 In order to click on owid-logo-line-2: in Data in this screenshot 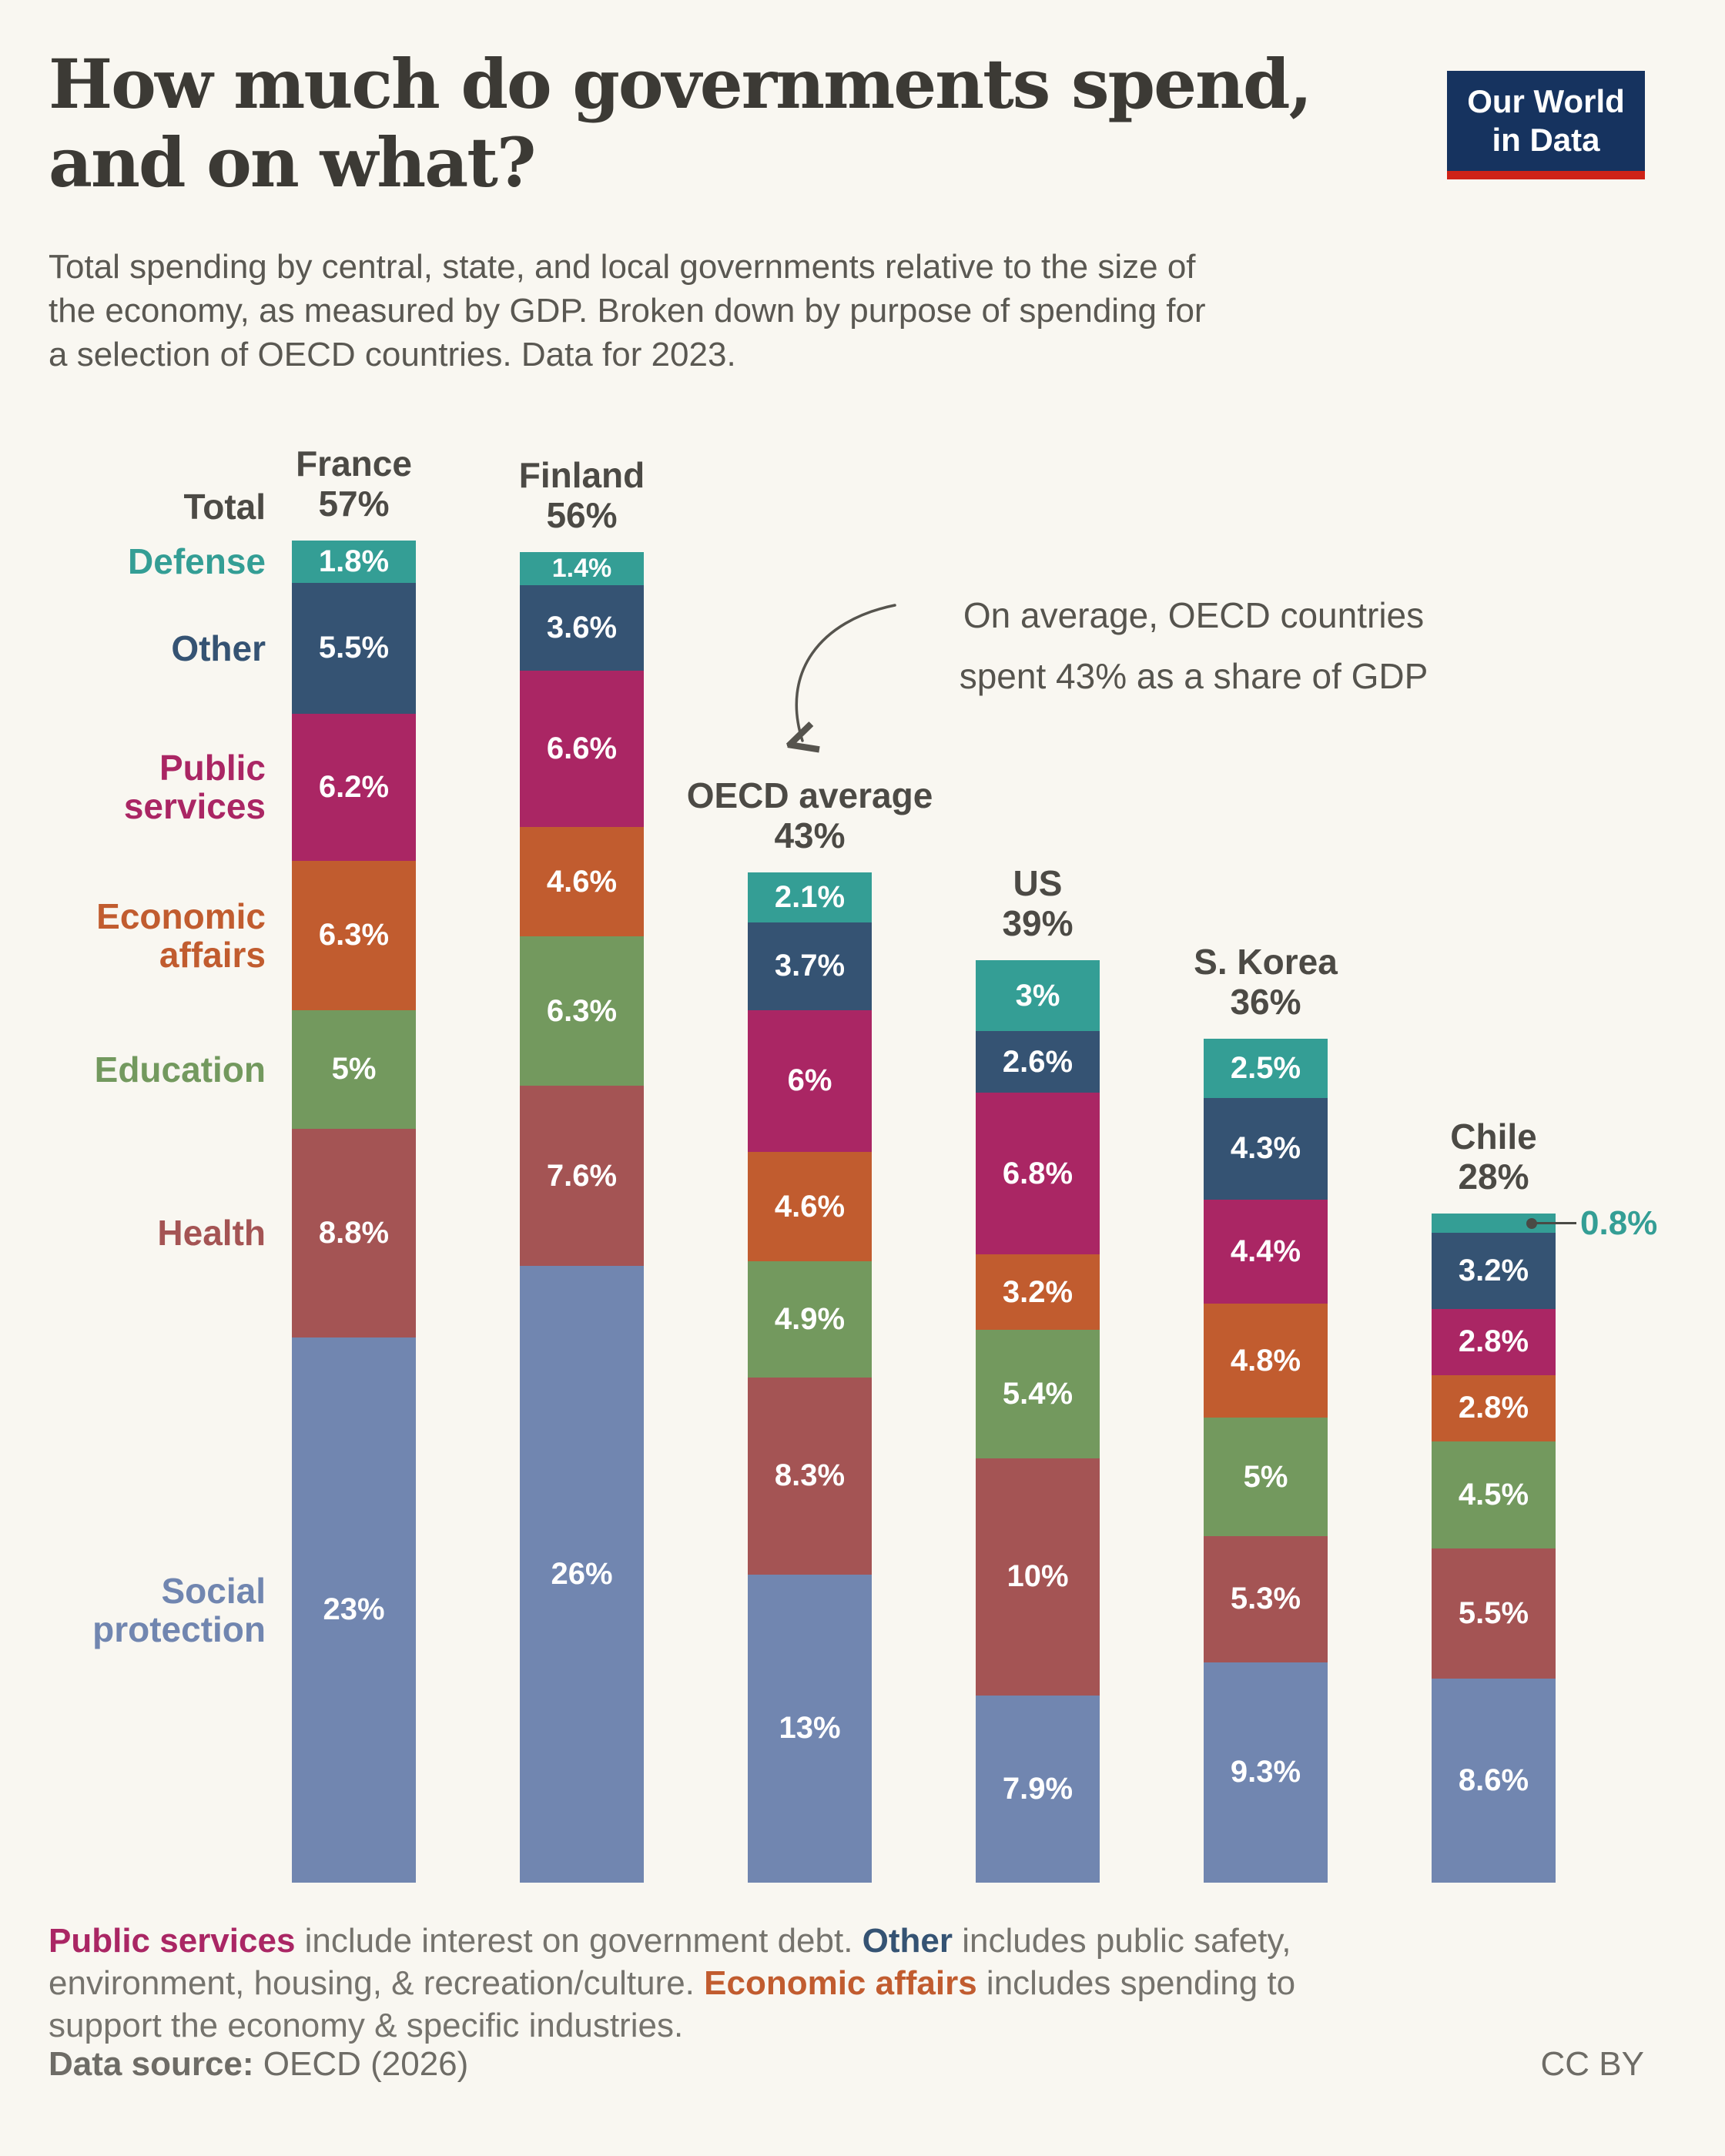, I will do `click(1546, 140)`.